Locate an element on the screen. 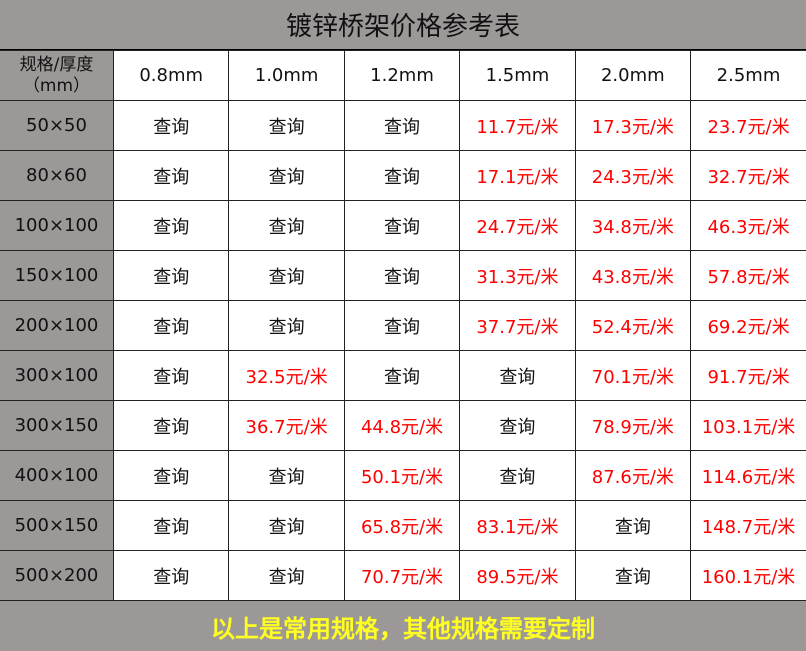 This screenshot has height=651, width=806. price-cell: 148.7元/米 is located at coordinates (748, 525).